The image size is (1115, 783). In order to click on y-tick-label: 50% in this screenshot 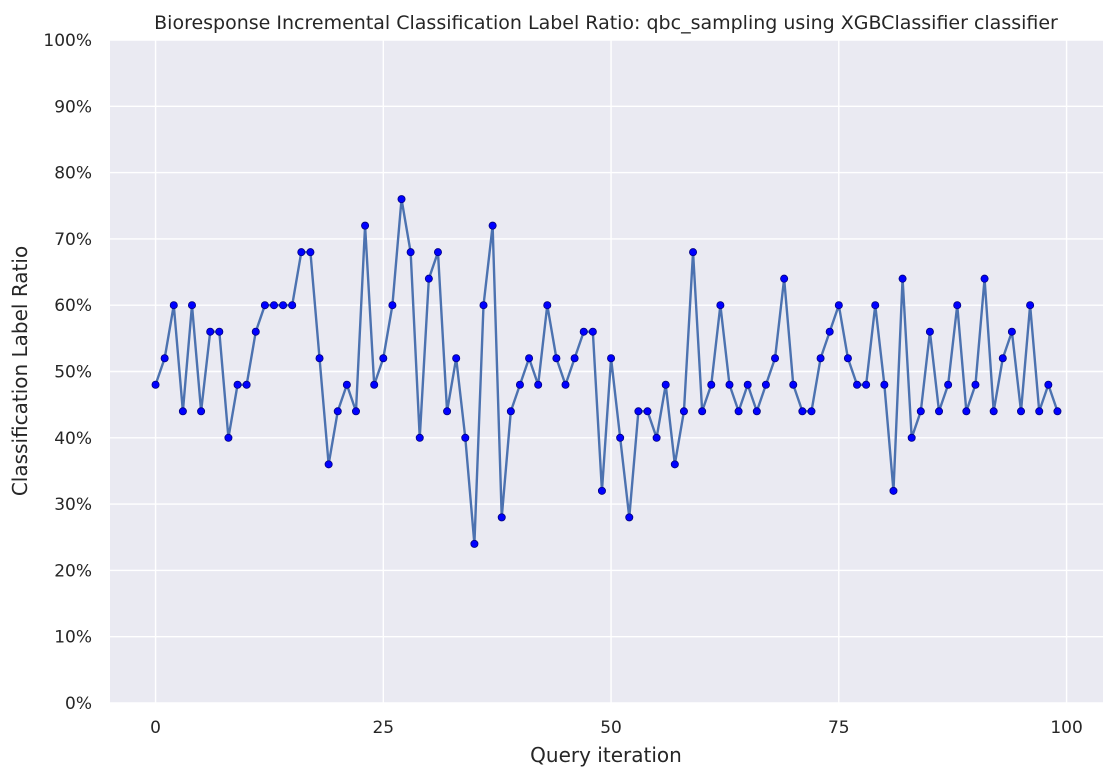, I will do `click(73, 373)`.